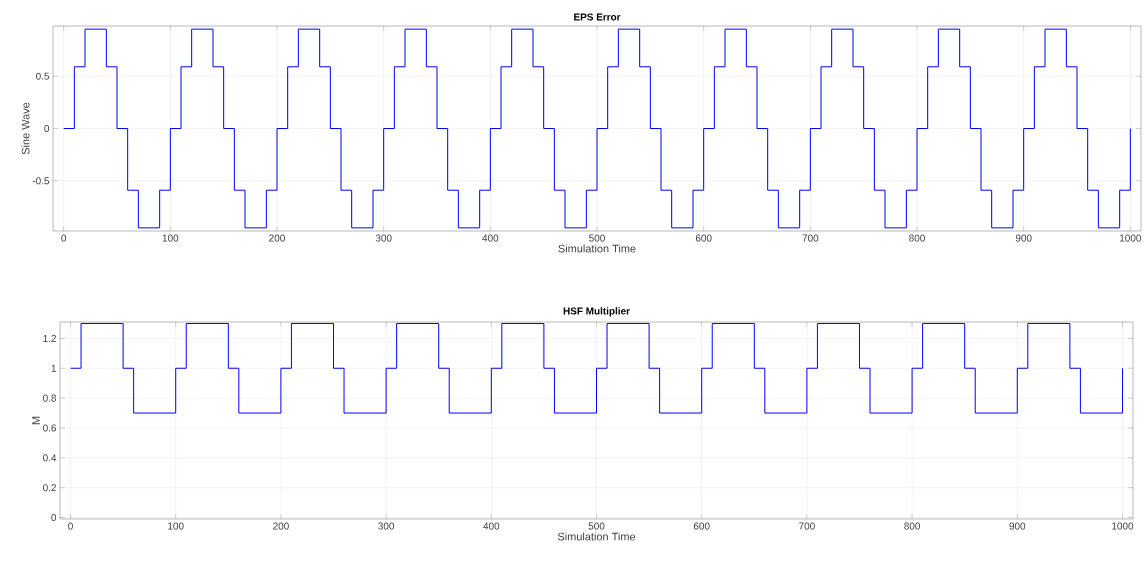 This screenshot has width=1148, height=563. What do you see at coordinates (43, 76) in the screenshot?
I see `y-tick-label: 0.5` at bounding box center [43, 76].